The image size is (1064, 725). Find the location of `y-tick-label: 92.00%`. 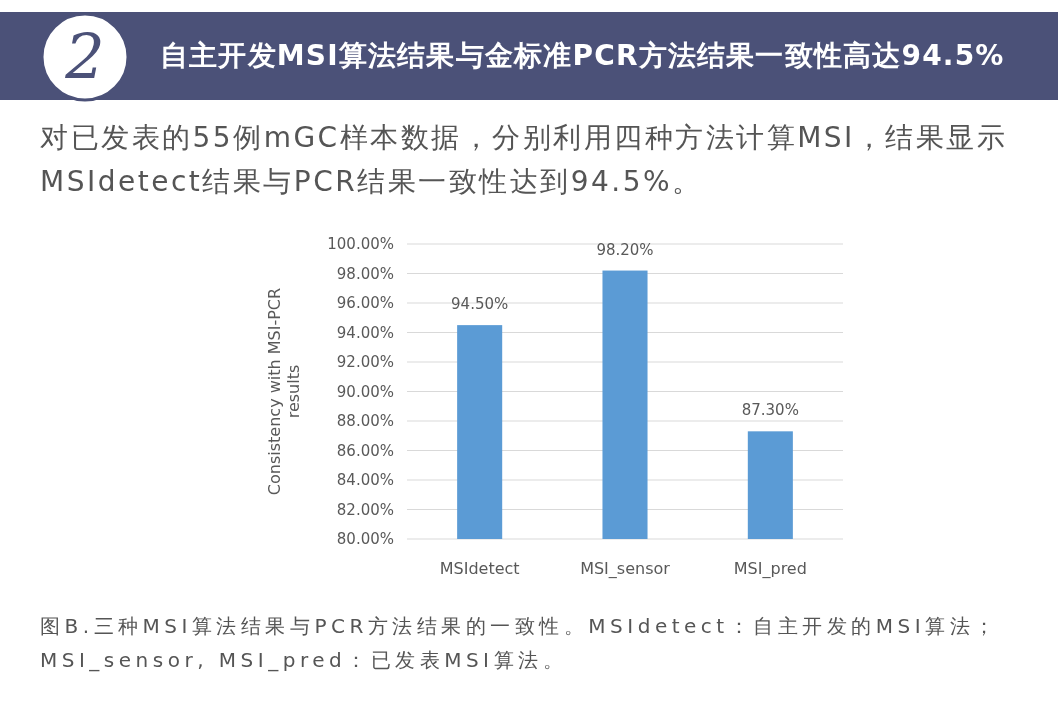

y-tick-label: 92.00% is located at coordinates (365, 362).